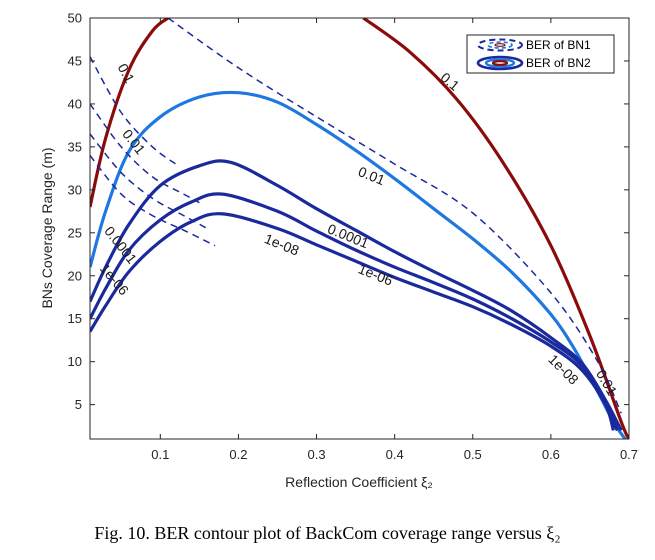 The width and height of the screenshot is (655, 560). I want to click on y-tick-label: 25, so click(75, 232).